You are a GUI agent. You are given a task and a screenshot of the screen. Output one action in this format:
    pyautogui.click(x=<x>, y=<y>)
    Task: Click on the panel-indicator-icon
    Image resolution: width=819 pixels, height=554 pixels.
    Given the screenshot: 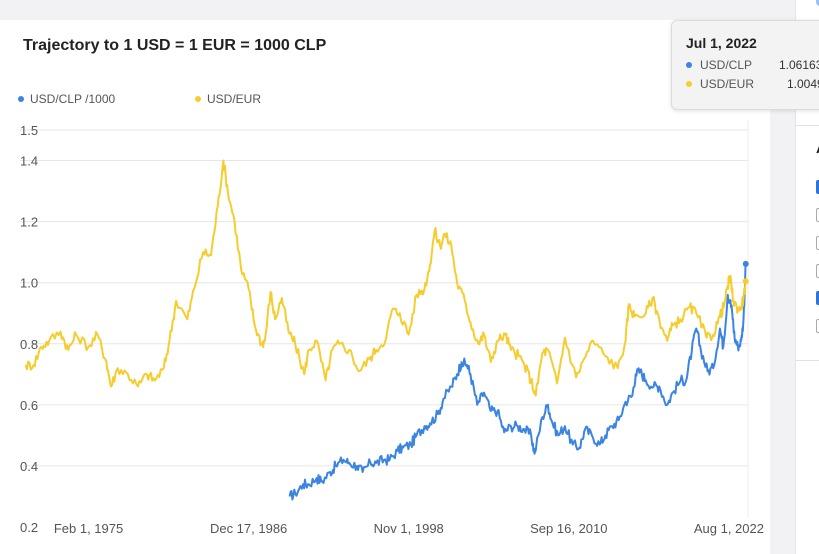 What is the action you would take?
    pyautogui.click(x=817, y=3)
    